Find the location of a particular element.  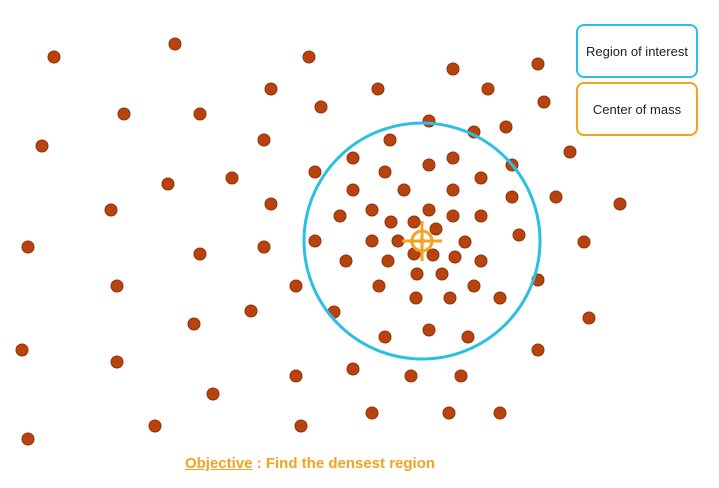

objective-text: Find the densest region is located at coordinates (350, 463).